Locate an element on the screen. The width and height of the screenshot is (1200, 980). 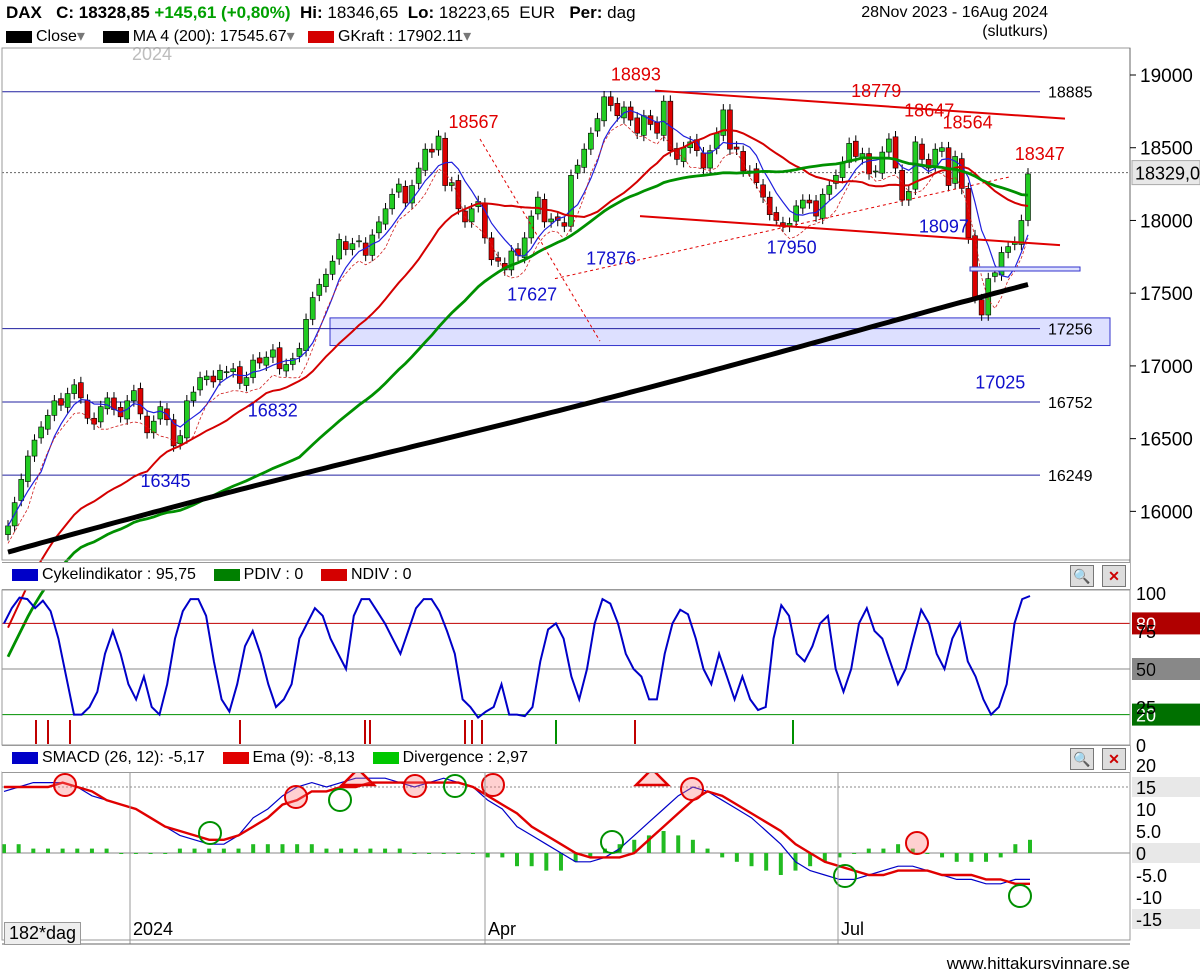
legend-ma: MA 4 (200): 17545.67 is located at coordinates (209, 36).